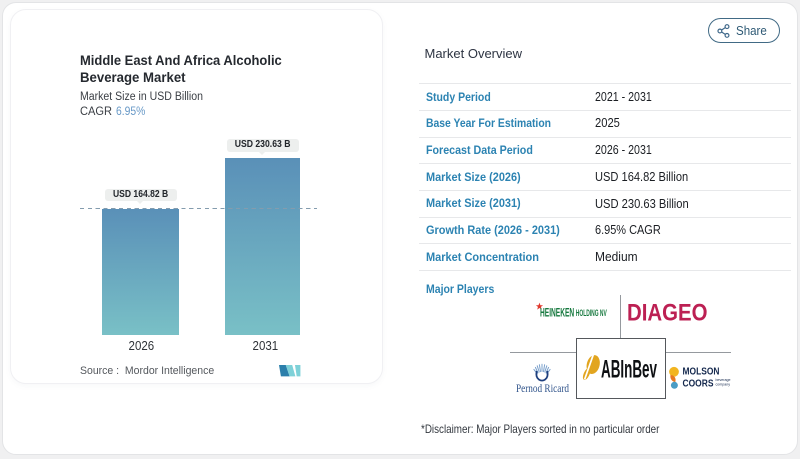  What do you see at coordinates (701, 372) in the screenshot?
I see `svg-text: MOLSON` at bounding box center [701, 372].